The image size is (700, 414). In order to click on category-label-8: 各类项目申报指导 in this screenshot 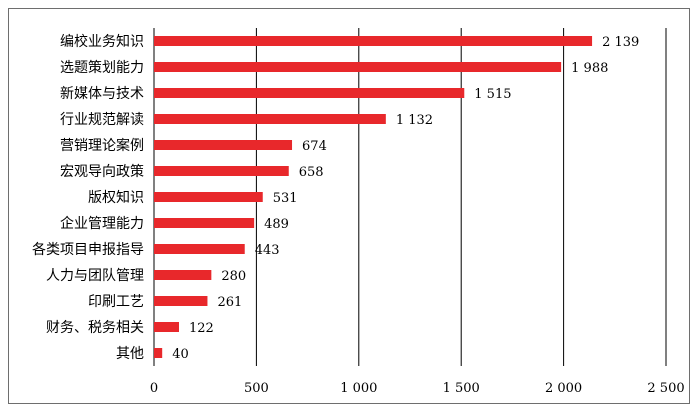, I will do `click(88, 250)`.